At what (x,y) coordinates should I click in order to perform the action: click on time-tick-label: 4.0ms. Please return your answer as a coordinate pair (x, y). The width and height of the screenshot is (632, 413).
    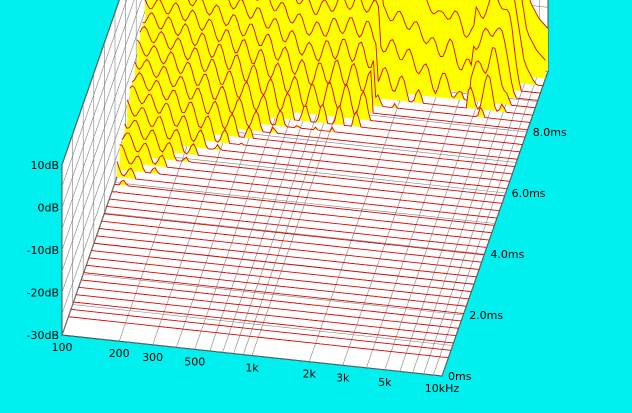
    Looking at the image, I should click on (507, 254).